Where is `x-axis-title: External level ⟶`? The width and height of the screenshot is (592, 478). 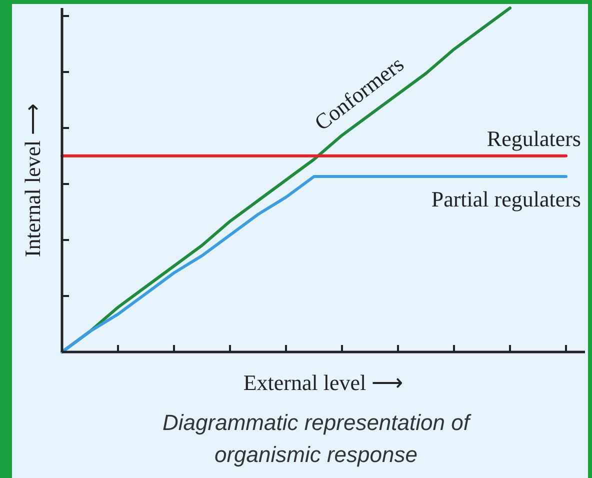 x-axis-title: External level ⟶ is located at coordinates (323, 382).